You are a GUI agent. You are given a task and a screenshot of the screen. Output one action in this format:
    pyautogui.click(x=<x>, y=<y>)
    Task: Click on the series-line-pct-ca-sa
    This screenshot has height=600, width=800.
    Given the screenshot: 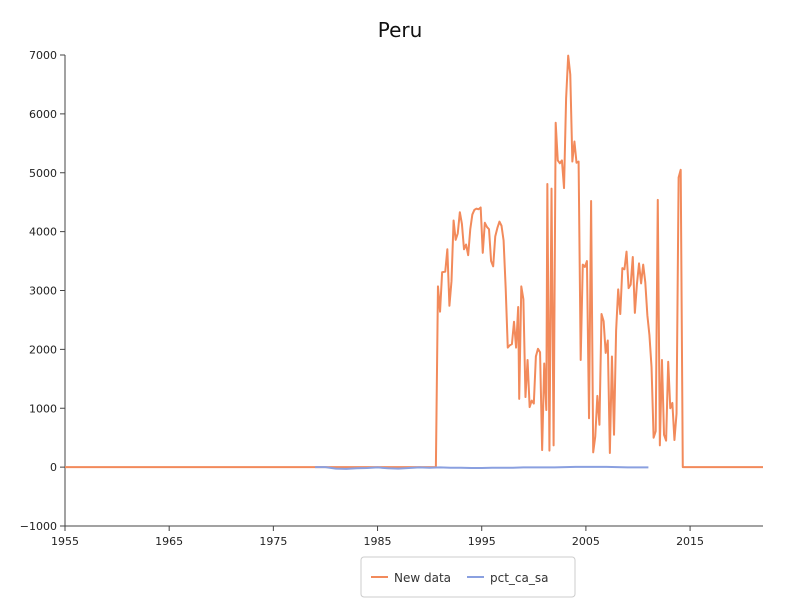 What is the action you would take?
    pyautogui.click(x=482, y=467)
    